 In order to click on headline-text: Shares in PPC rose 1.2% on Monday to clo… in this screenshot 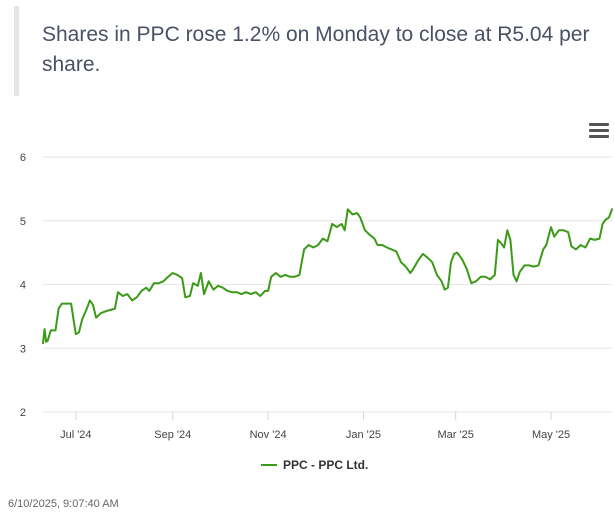, I will do `click(316, 49)`.